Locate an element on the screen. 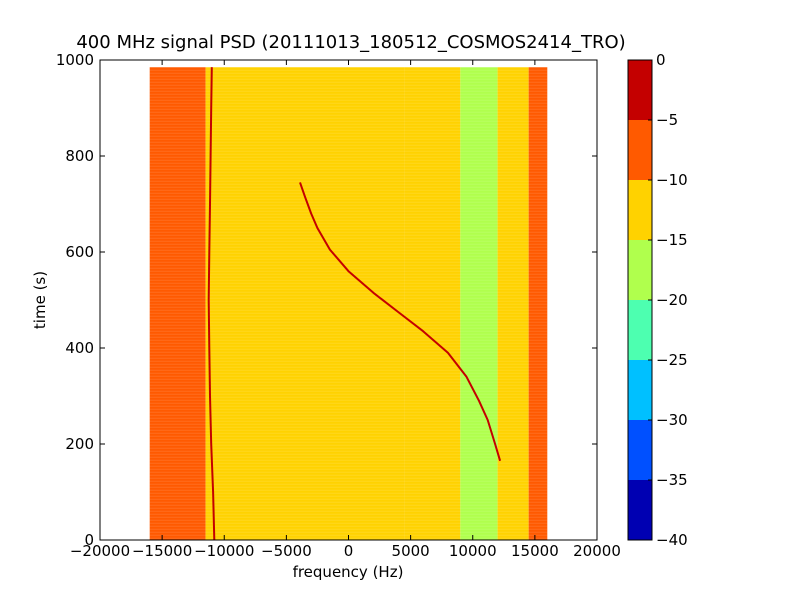  colorbar-tick-label: −30 is located at coordinates (672, 420).